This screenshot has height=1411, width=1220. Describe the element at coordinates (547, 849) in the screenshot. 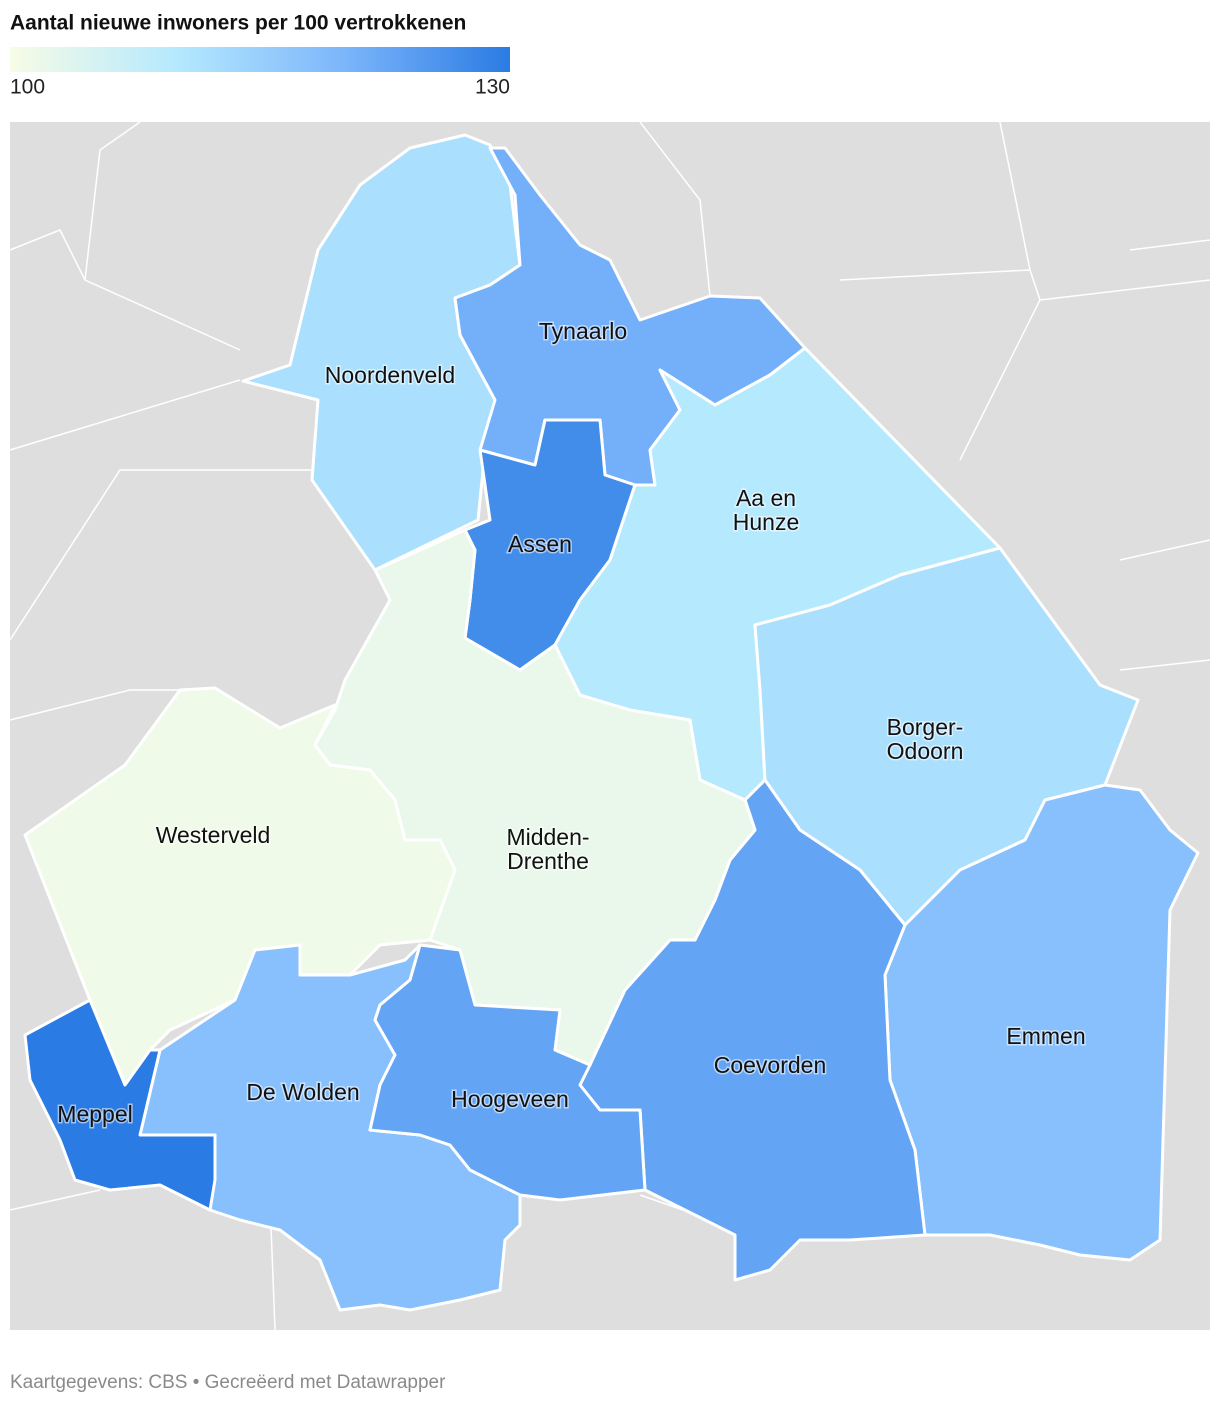

I see `region-label: Midden-Drenthe` at that location.